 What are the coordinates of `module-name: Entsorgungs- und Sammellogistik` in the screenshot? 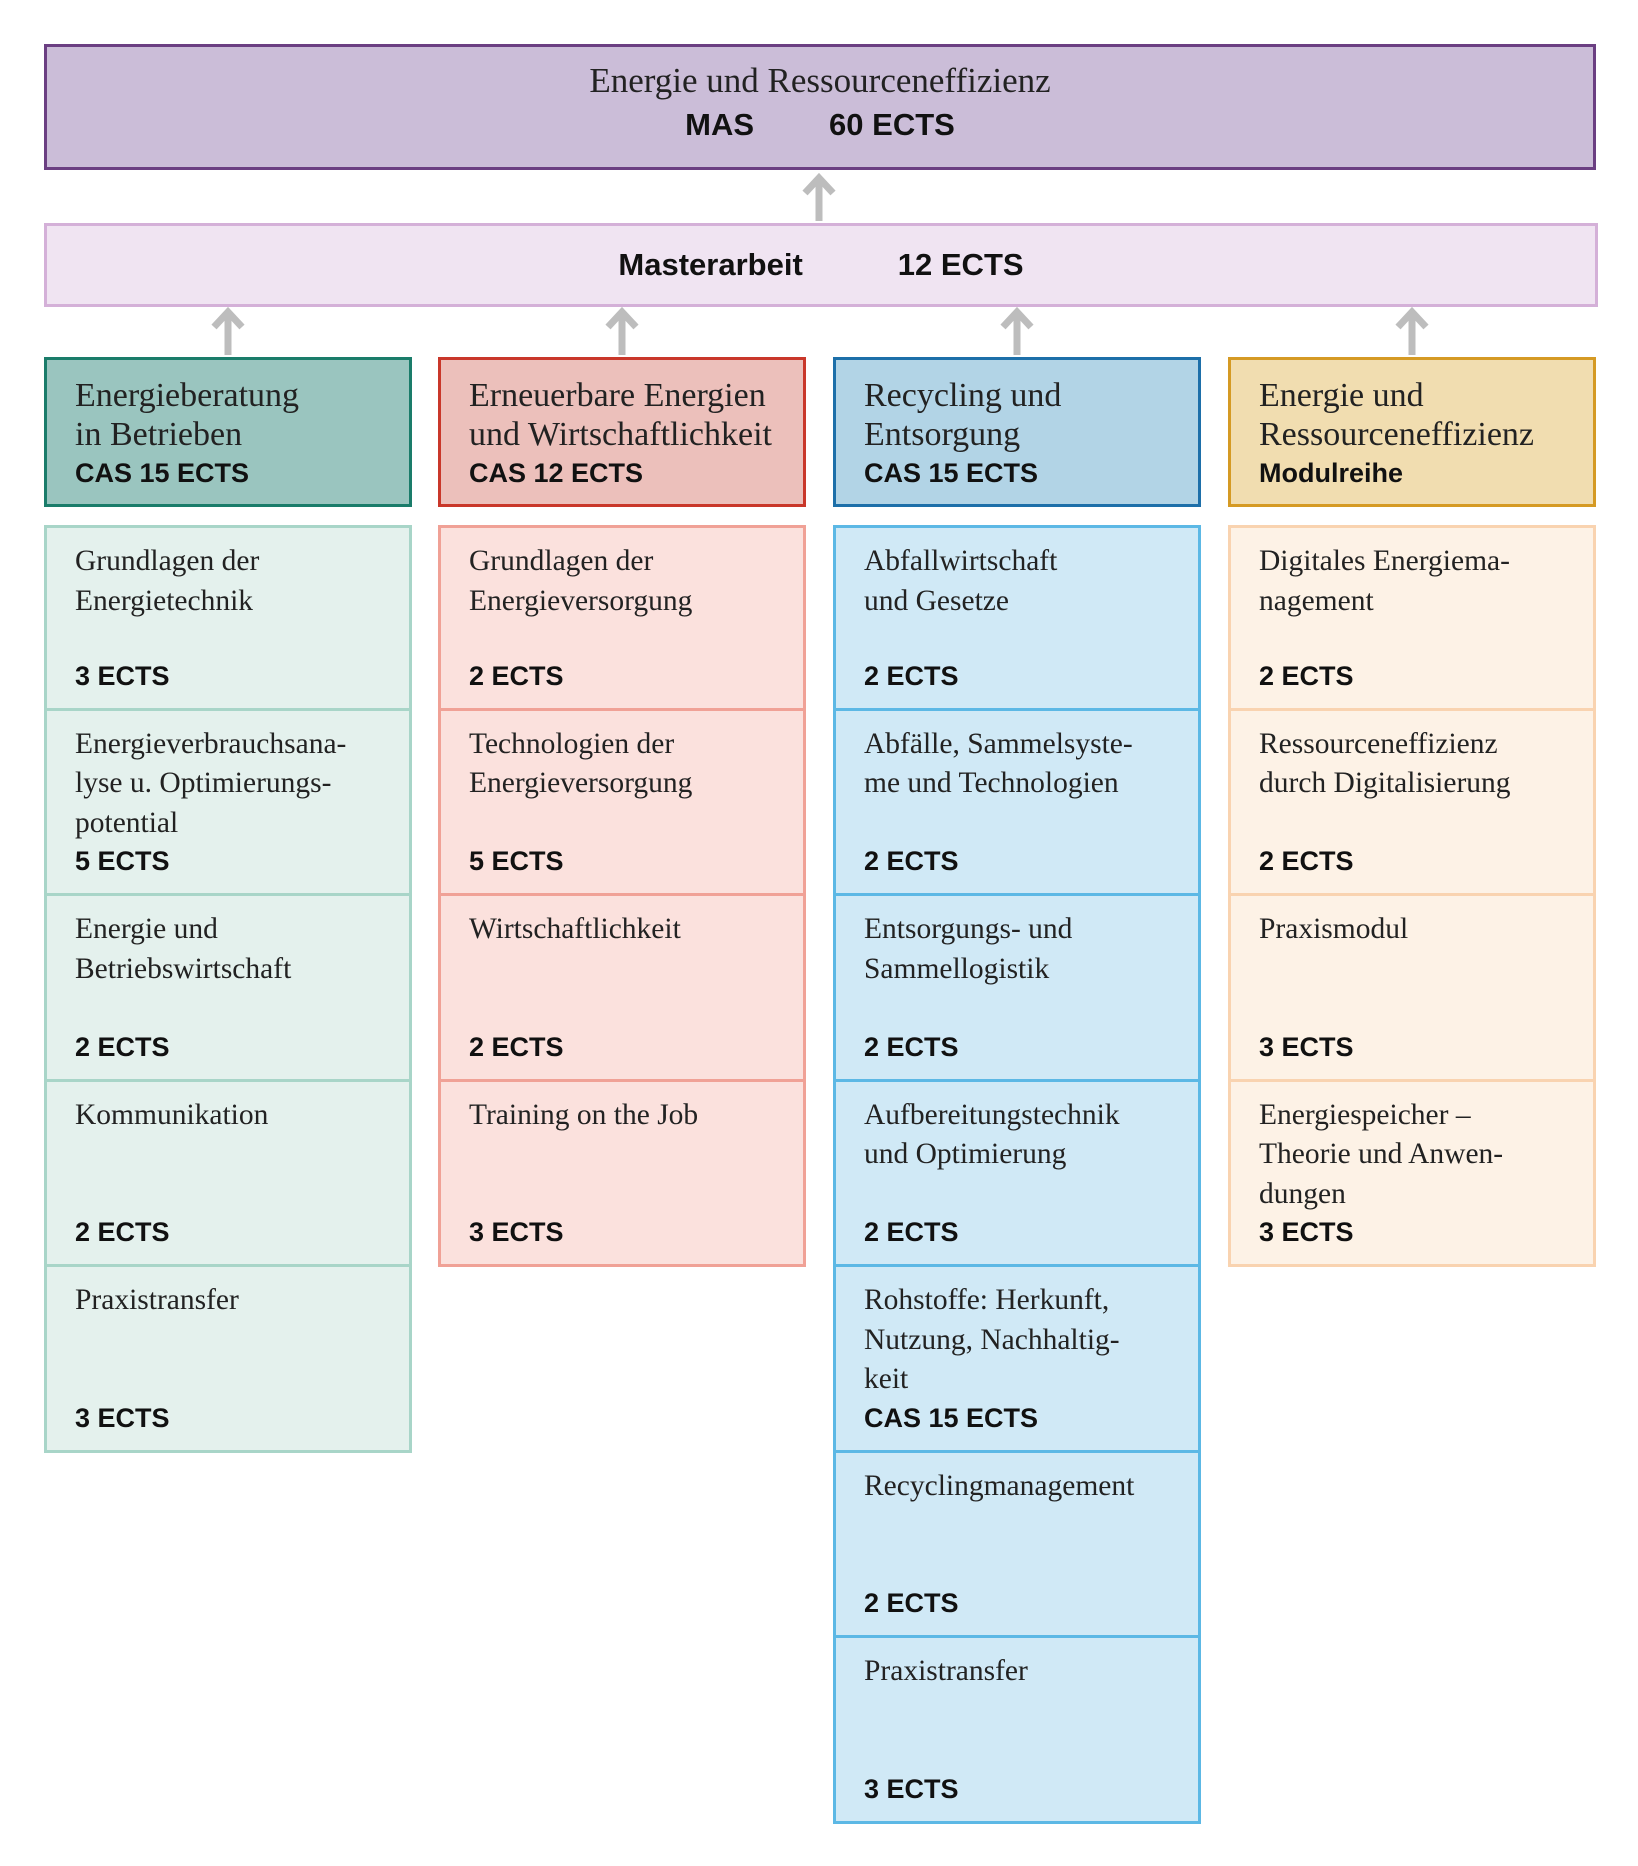 It's located at (968, 949).